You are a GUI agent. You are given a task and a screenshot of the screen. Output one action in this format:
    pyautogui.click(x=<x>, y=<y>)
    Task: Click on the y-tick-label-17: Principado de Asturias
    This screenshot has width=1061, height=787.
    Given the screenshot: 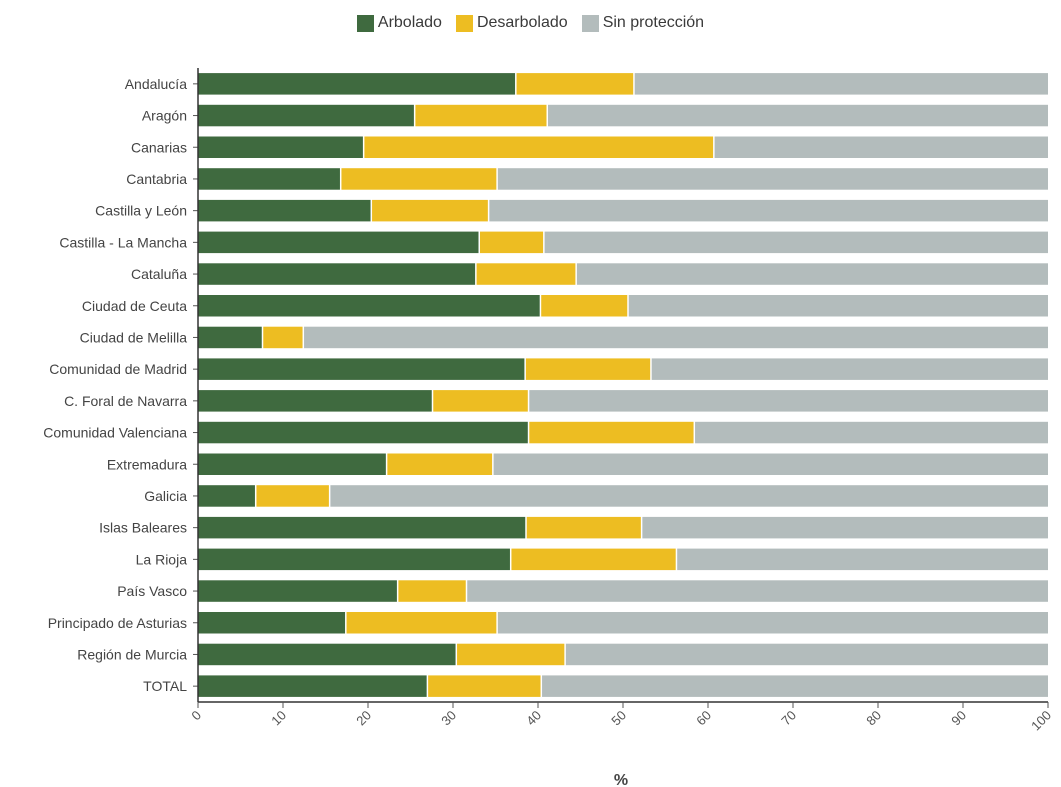 What is the action you would take?
    pyautogui.click(x=117, y=623)
    